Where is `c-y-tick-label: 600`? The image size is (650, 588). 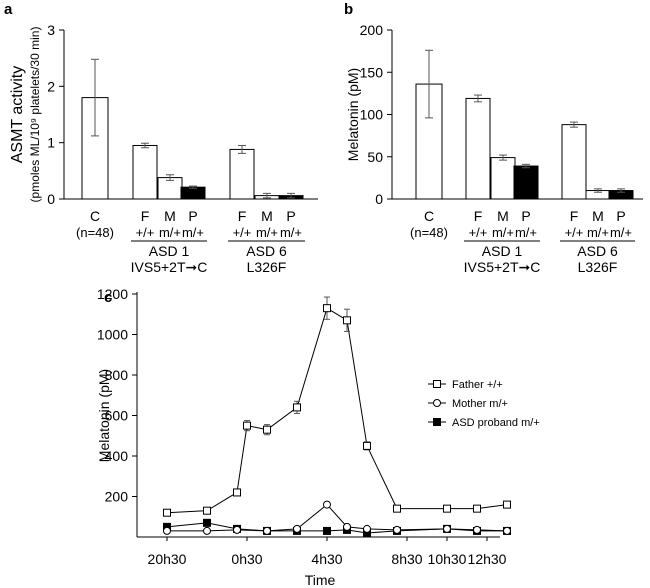 c-y-tick-label: 600 is located at coordinates (117, 416).